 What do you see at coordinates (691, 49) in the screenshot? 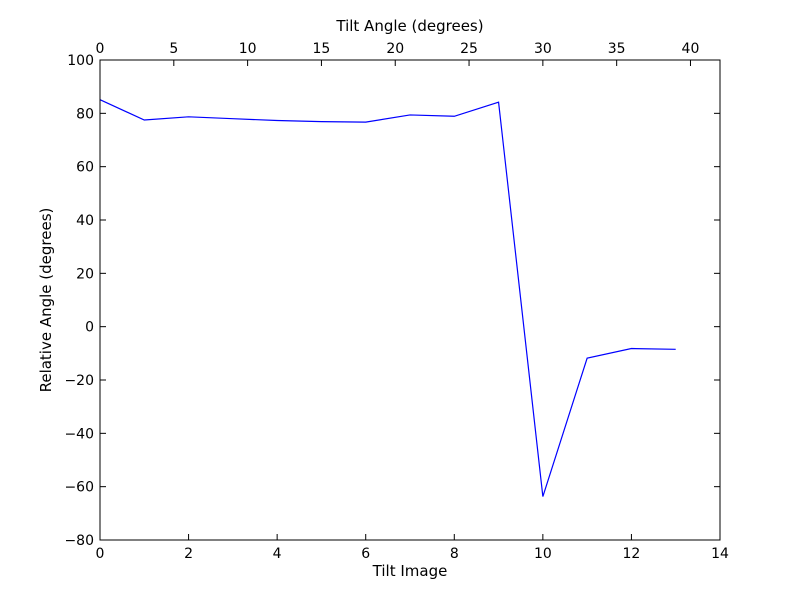
I see `x2-tick-label: 40` at bounding box center [691, 49].